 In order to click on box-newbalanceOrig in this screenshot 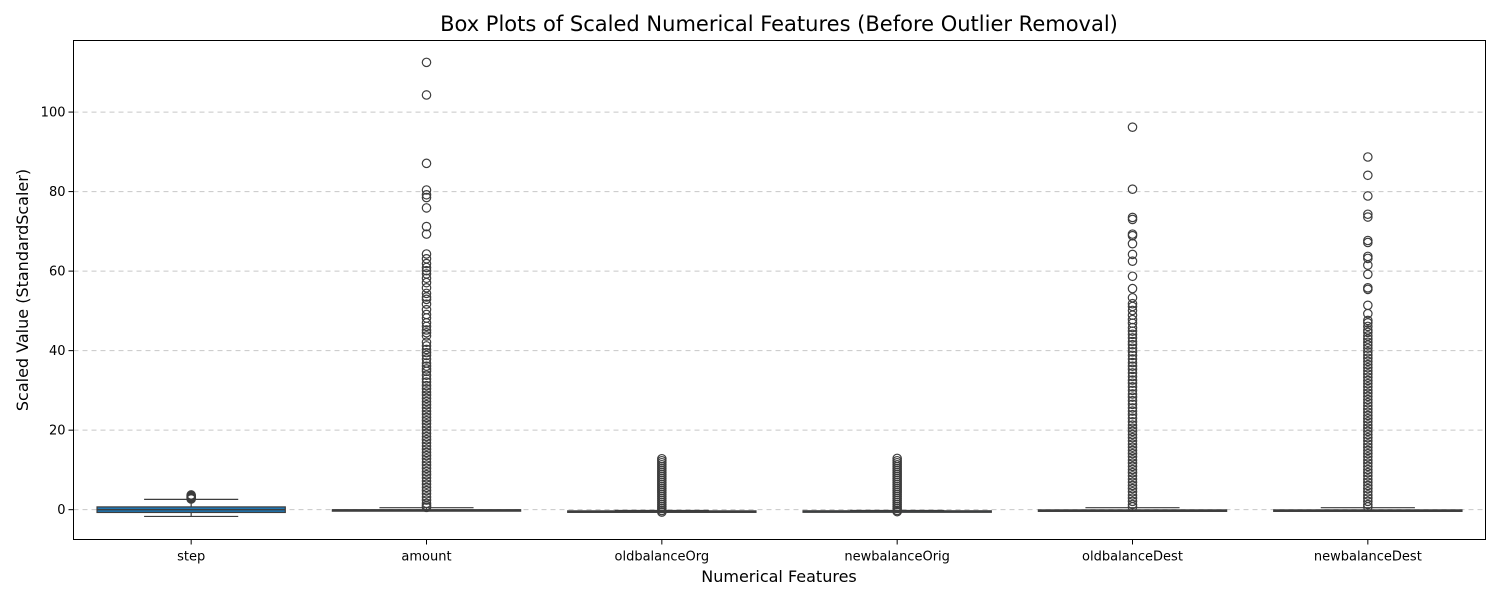, I will do `click(897, 485)`.